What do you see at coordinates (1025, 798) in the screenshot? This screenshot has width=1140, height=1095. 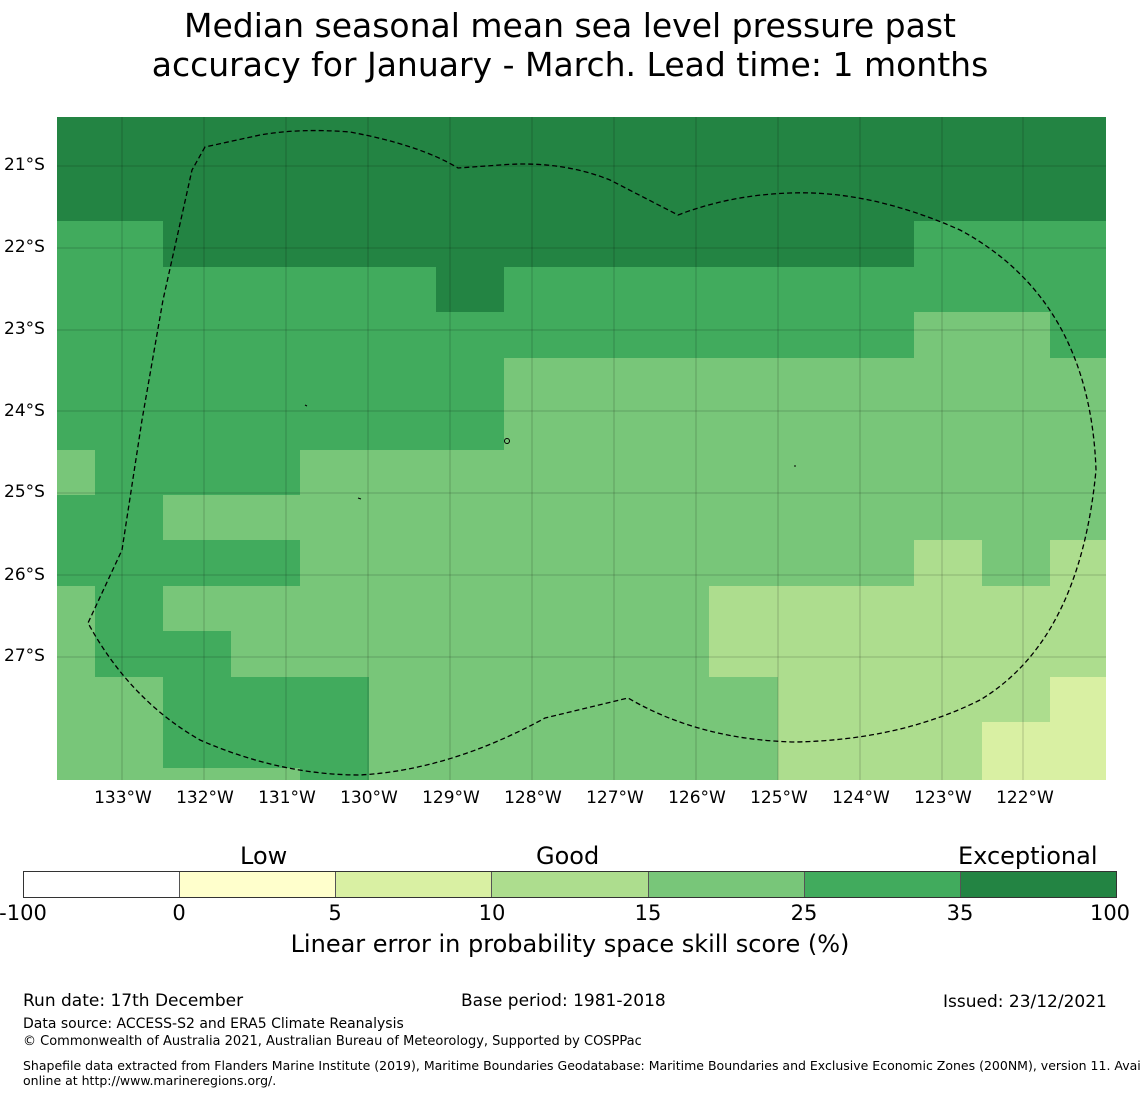 I see `lon-label: 122°W` at bounding box center [1025, 798].